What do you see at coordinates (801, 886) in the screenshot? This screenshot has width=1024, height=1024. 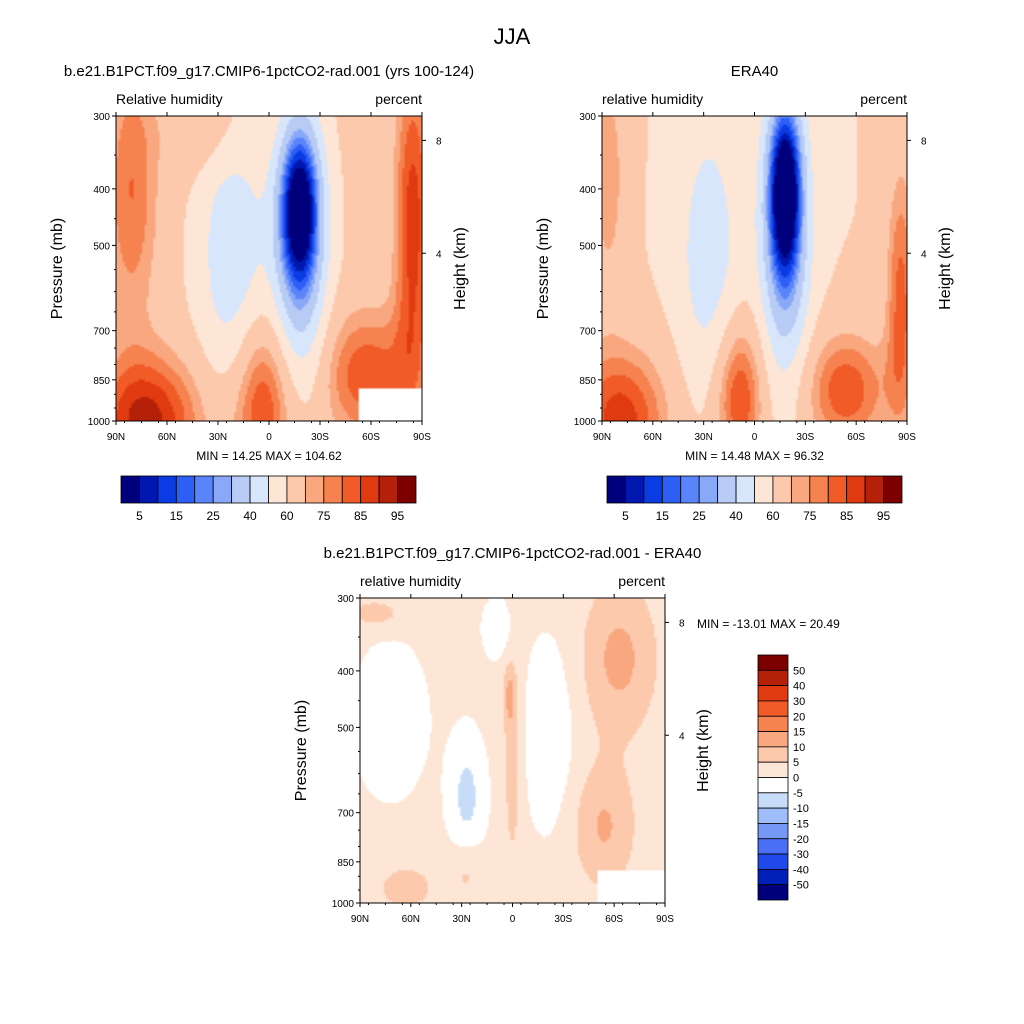 I see `colorbar-label: -50` at bounding box center [801, 886].